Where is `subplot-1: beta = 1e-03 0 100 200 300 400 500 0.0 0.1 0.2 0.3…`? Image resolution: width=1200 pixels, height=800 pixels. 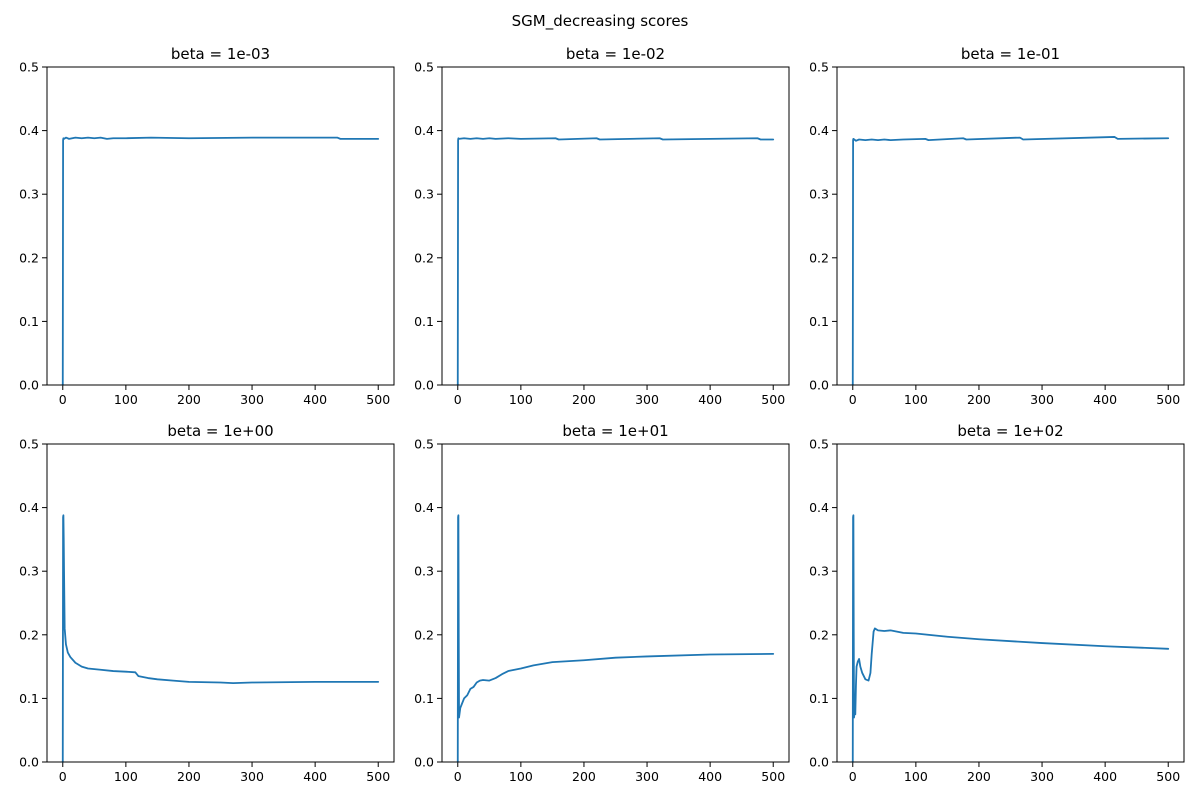
subplot-1: beta = 1e-03 0 100 200 300 400 500 0.0 0.1 0.2 0.3… is located at coordinates (207, 226).